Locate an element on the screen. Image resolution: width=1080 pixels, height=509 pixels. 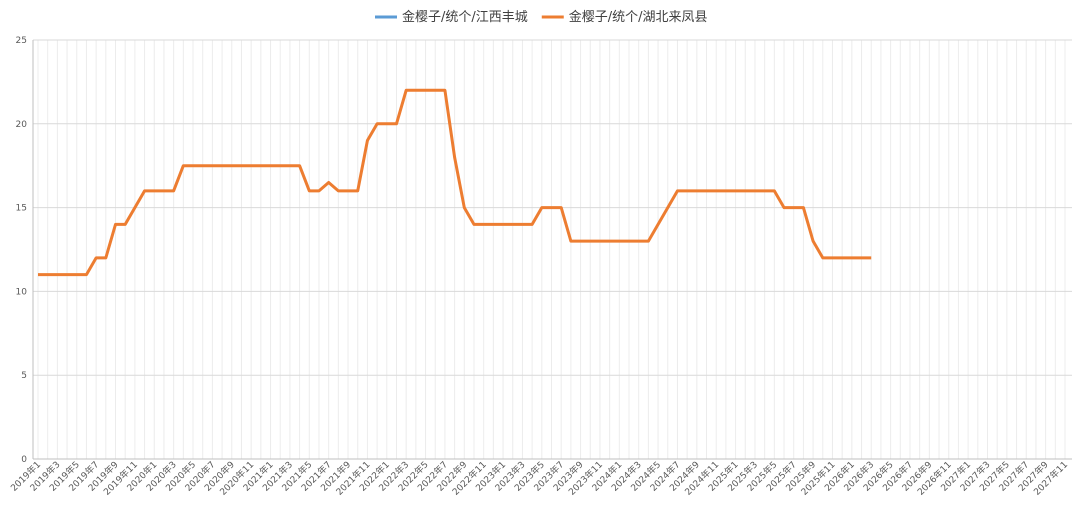
legend-label: 金樱子/统个/江西丰城 is located at coordinates (465, 17).